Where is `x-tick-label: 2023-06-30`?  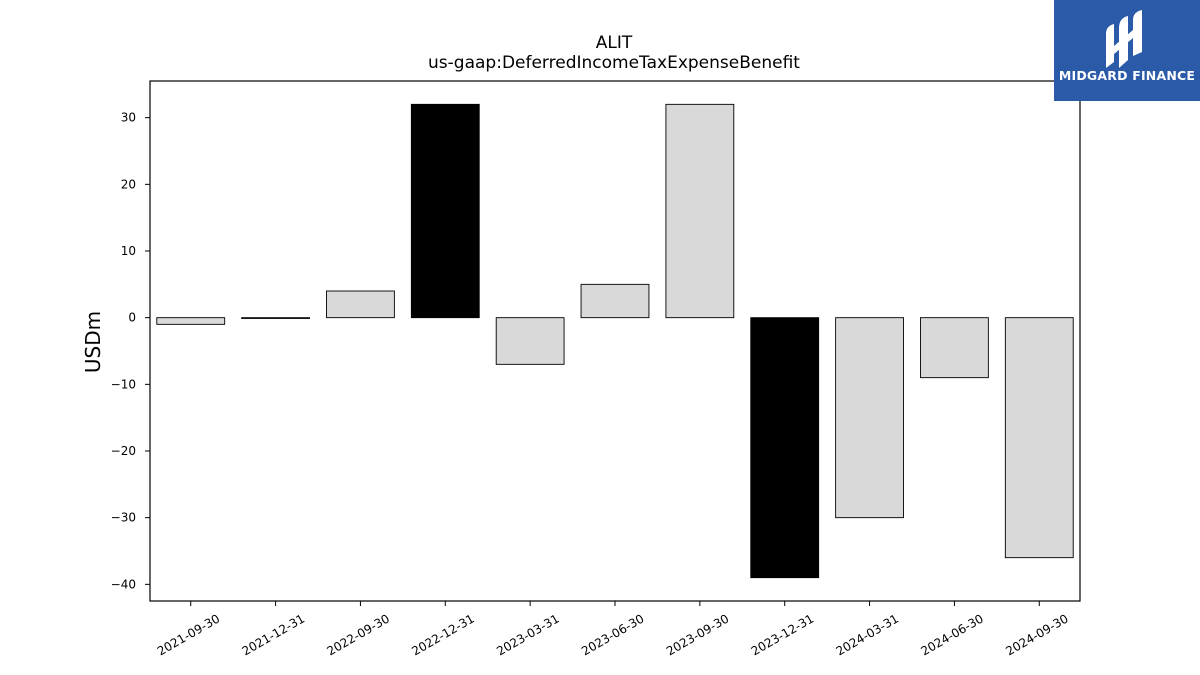 x-tick-label: 2023-06-30 is located at coordinates (612, 634).